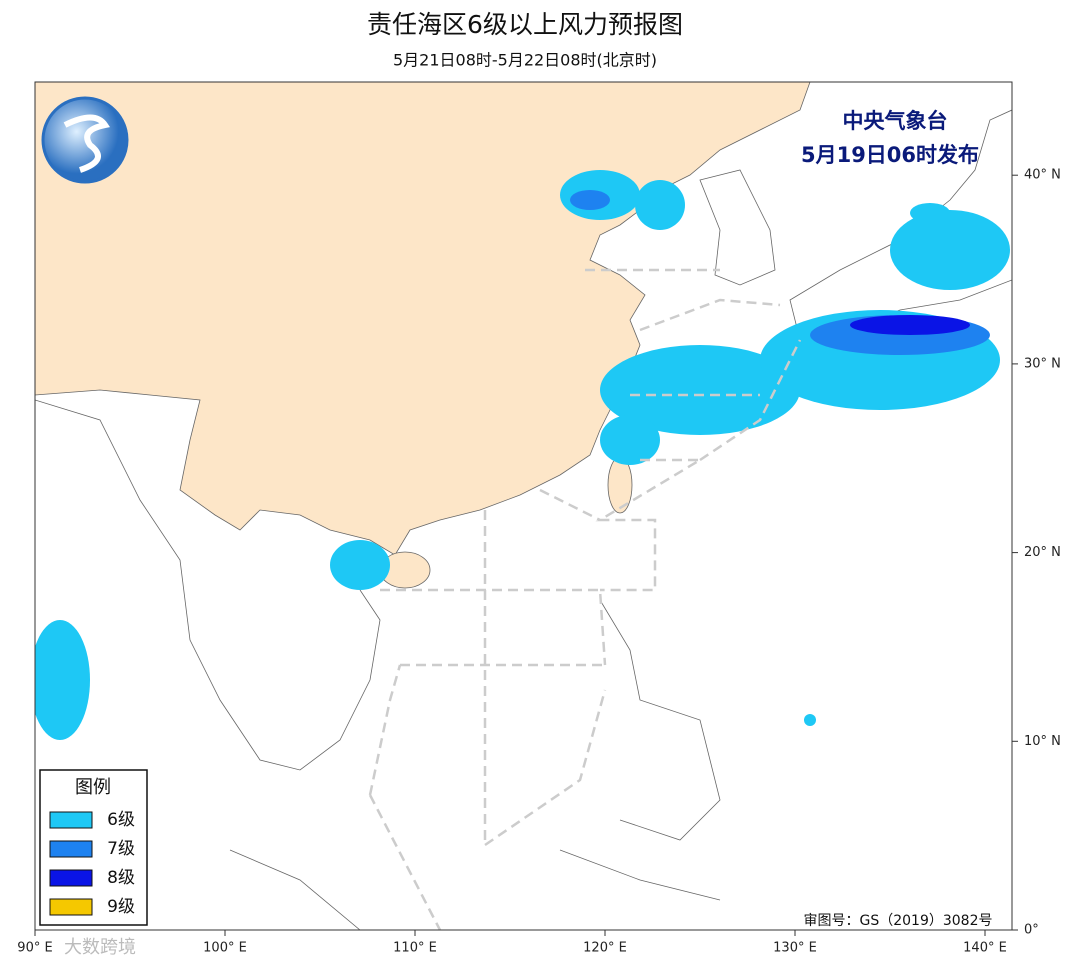 The height and width of the screenshot is (969, 1080). I want to click on lat-tick-label: 40° N, so click(1042, 175).